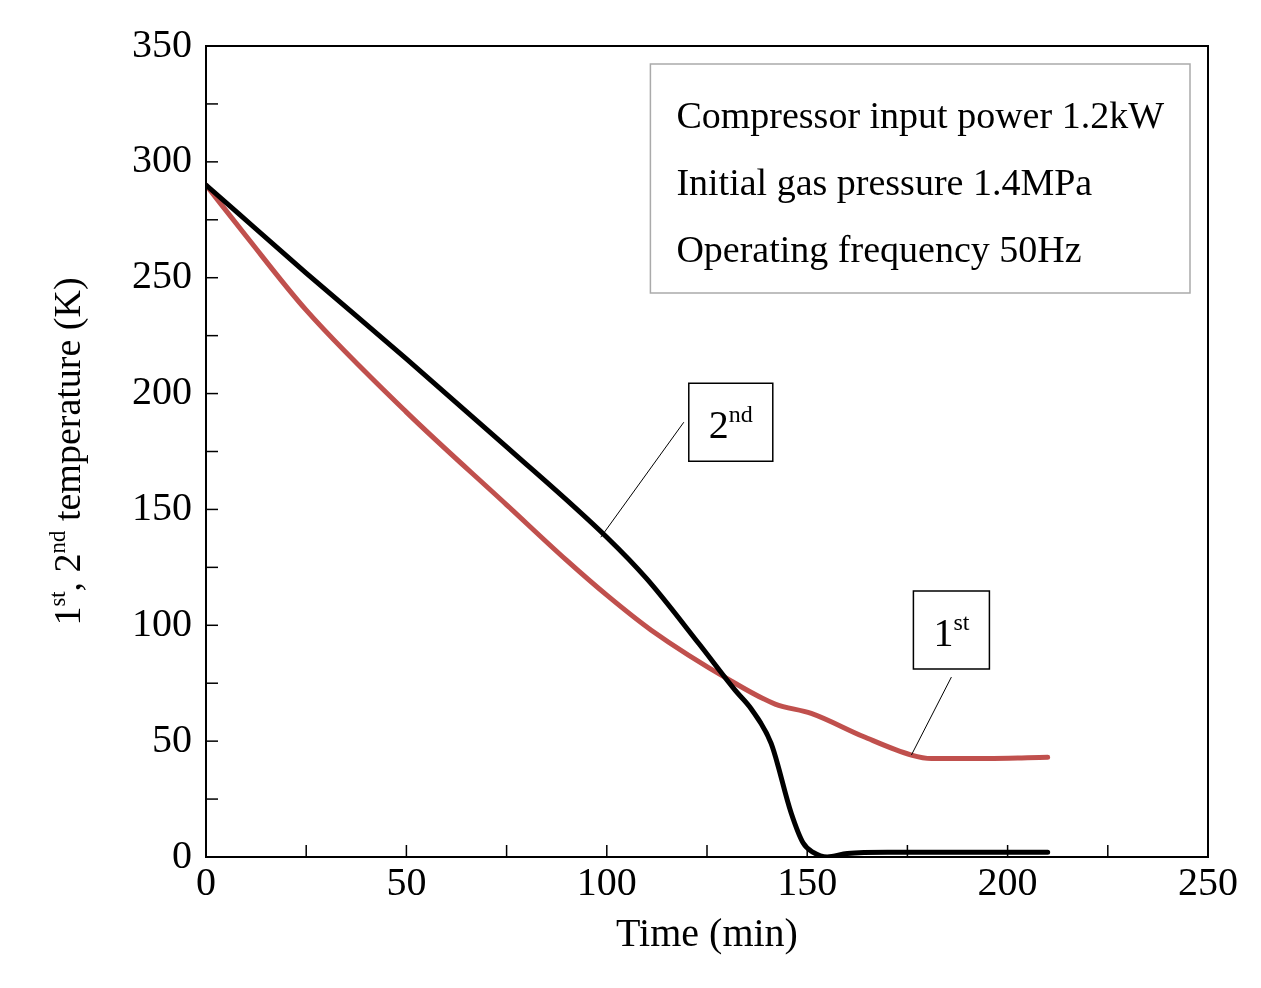  What do you see at coordinates (162, 391) in the screenshot?
I see `y-tick-label: 200` at bounding box center [162, 391].